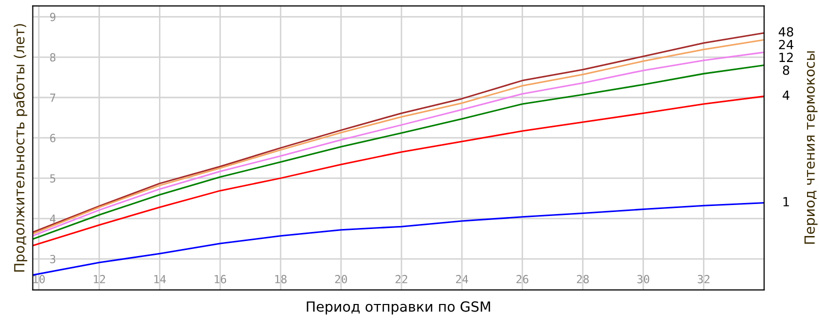 This screenshot has width=819, height=328. What do you see at coordinates (786, 95) in the screenshot?
I see `series-label: 4` at bounding box center [786, 95].